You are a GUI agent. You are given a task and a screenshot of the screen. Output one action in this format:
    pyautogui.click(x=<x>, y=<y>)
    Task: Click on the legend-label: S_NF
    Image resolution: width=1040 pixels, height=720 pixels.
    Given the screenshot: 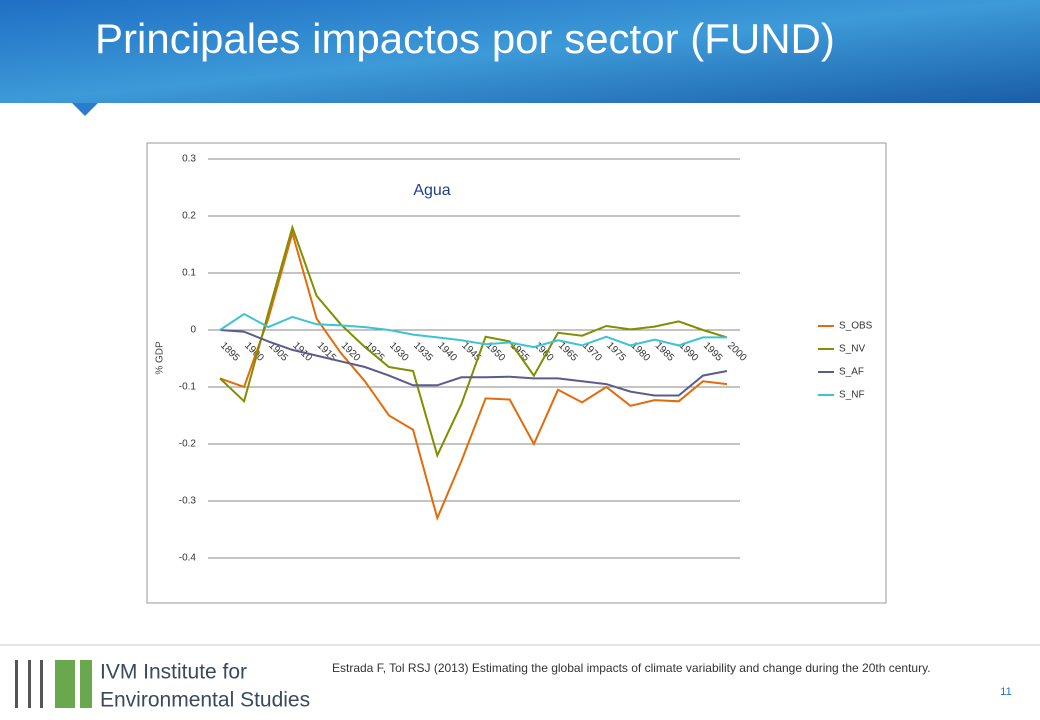 What is the action you would take?
    pyautogui.click(x=852, y=395)
    